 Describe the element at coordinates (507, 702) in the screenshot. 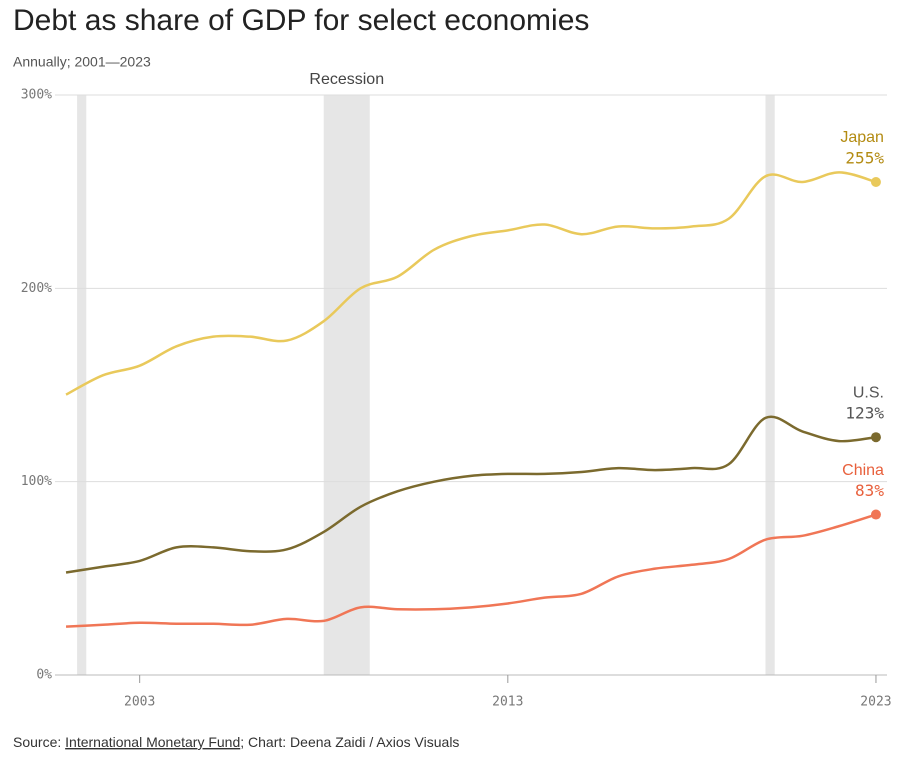

I see `x-tick-label: 2013` at that location.